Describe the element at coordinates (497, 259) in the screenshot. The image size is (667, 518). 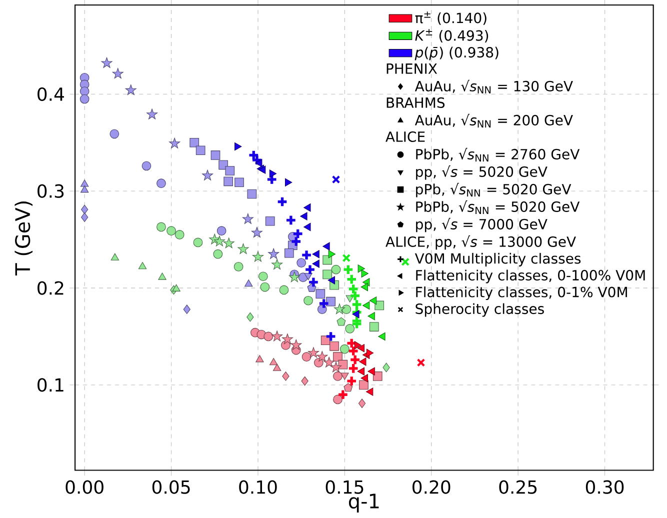
I see `legend-label: V0M Multiplicity classes` at that location.